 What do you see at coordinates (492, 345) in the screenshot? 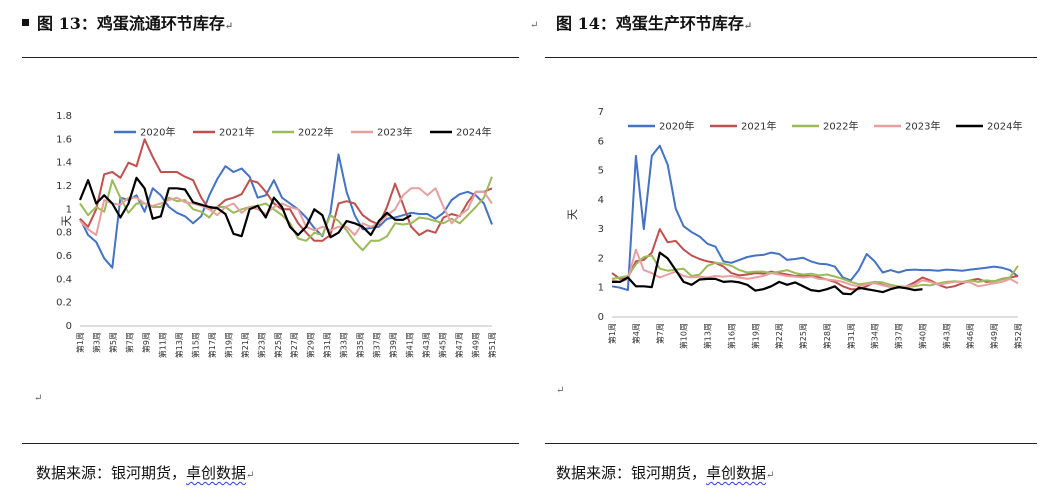
I see `x-tick-label: 第51周` at bounding box center [492, 345].